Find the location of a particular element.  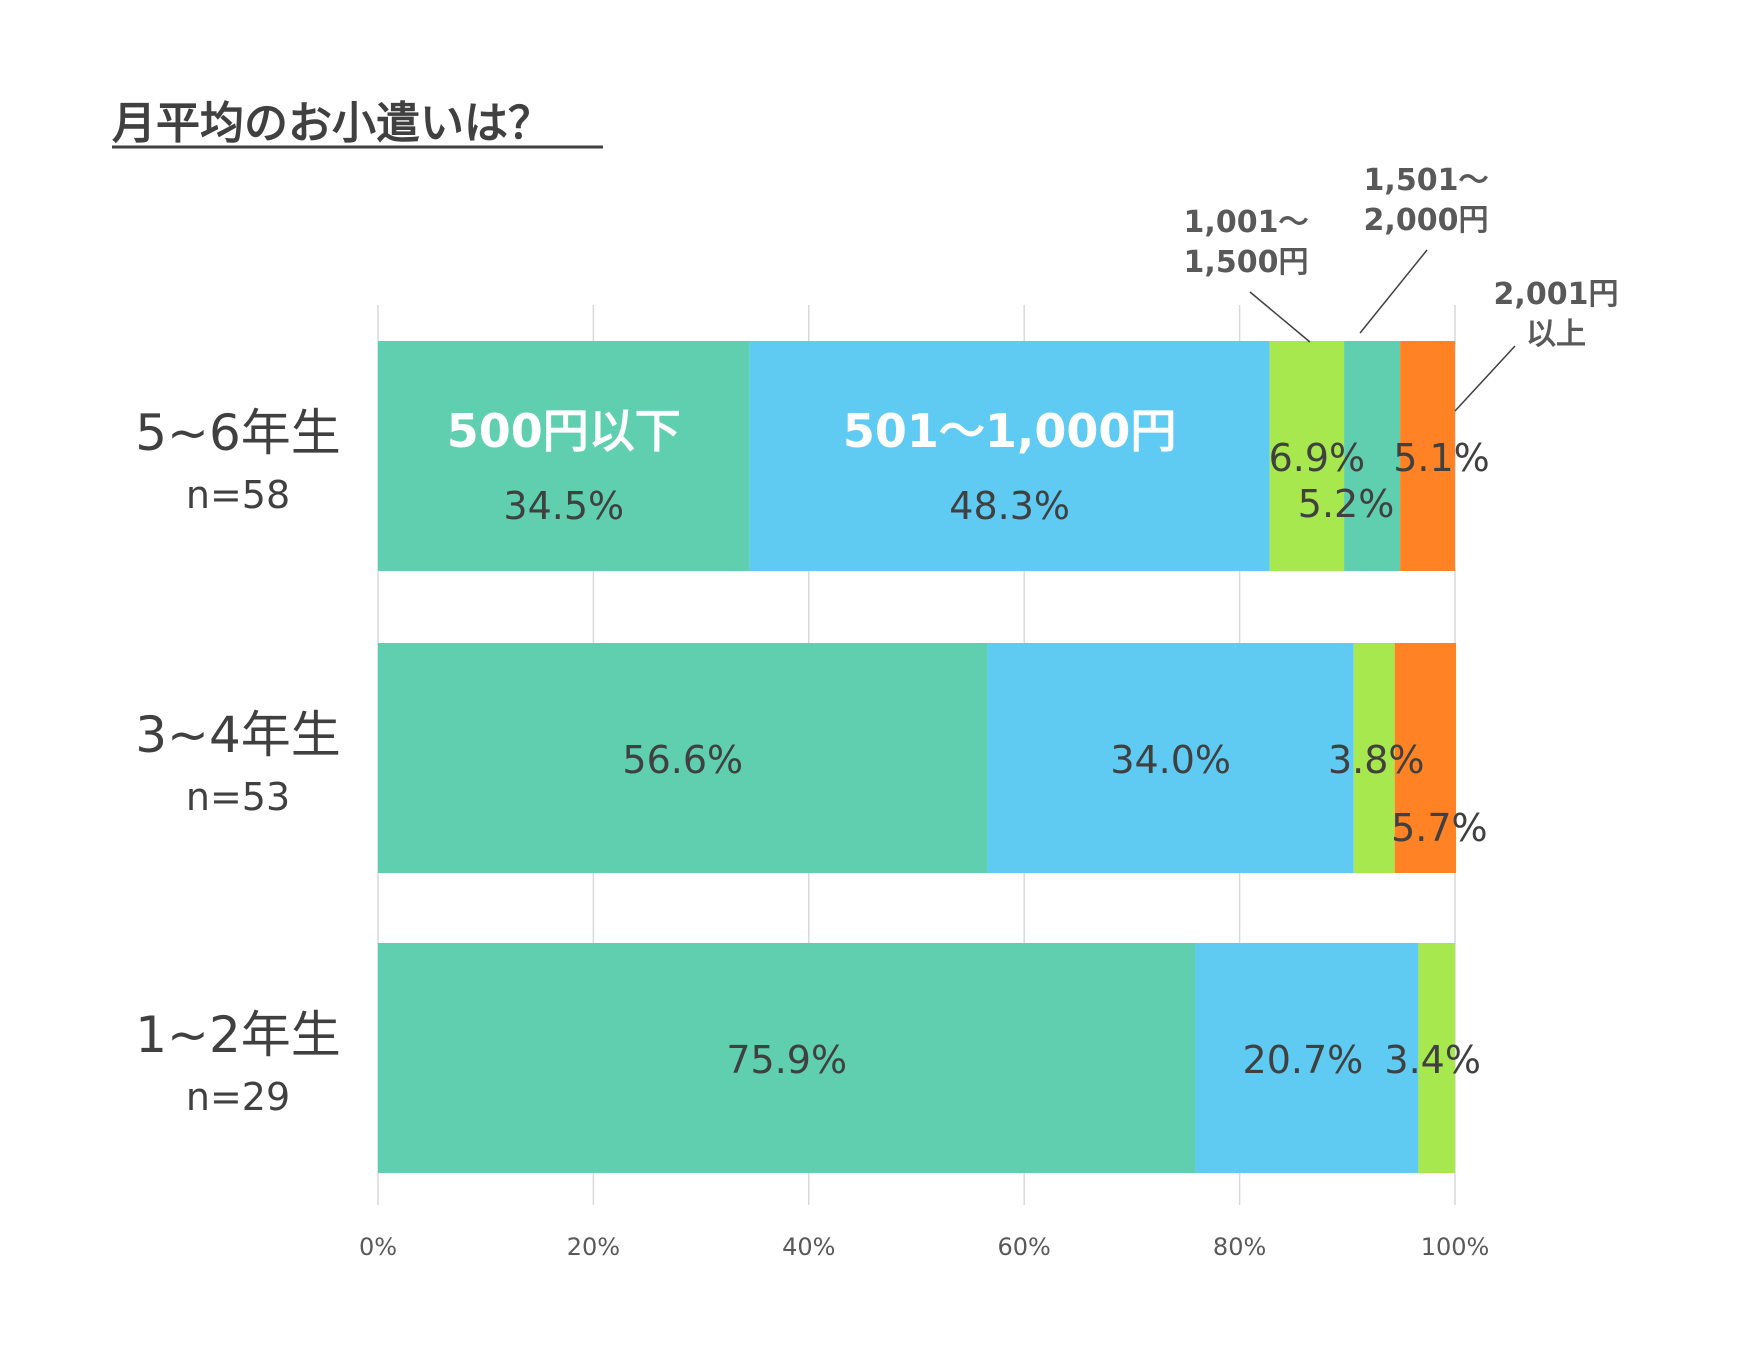

callout-label: 1,001～ is located at coordinates (1246, 222).